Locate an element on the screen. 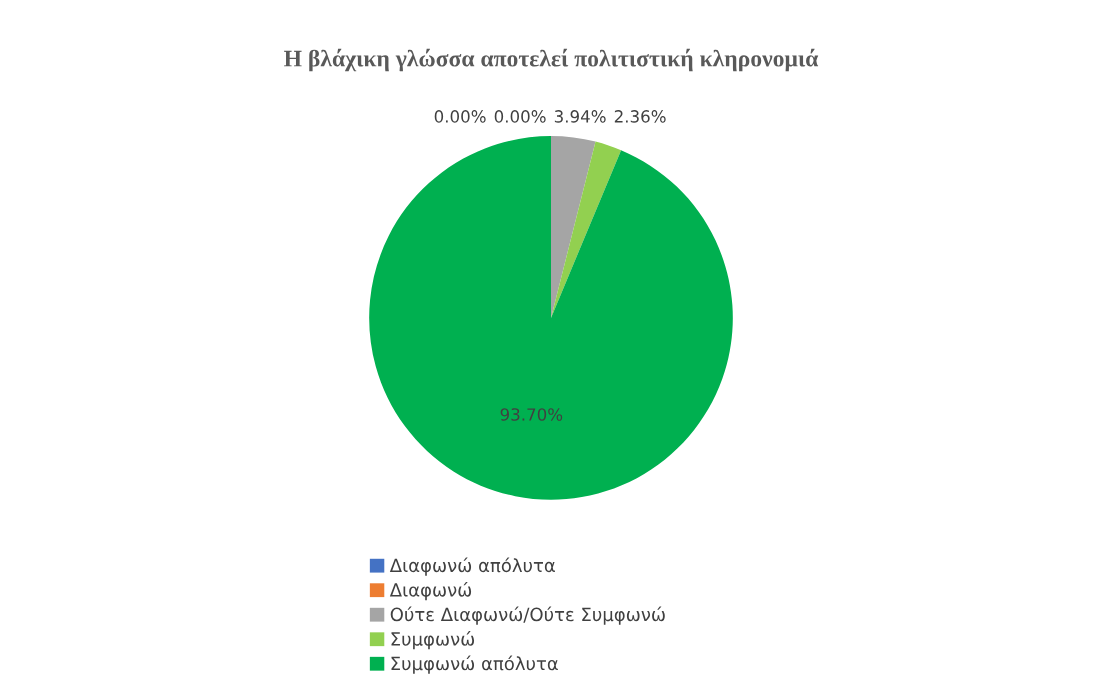  legend-label: Ούτε Διαφωνώ/Ούτε Συμφωνώ is located at coordinates (527, 615).